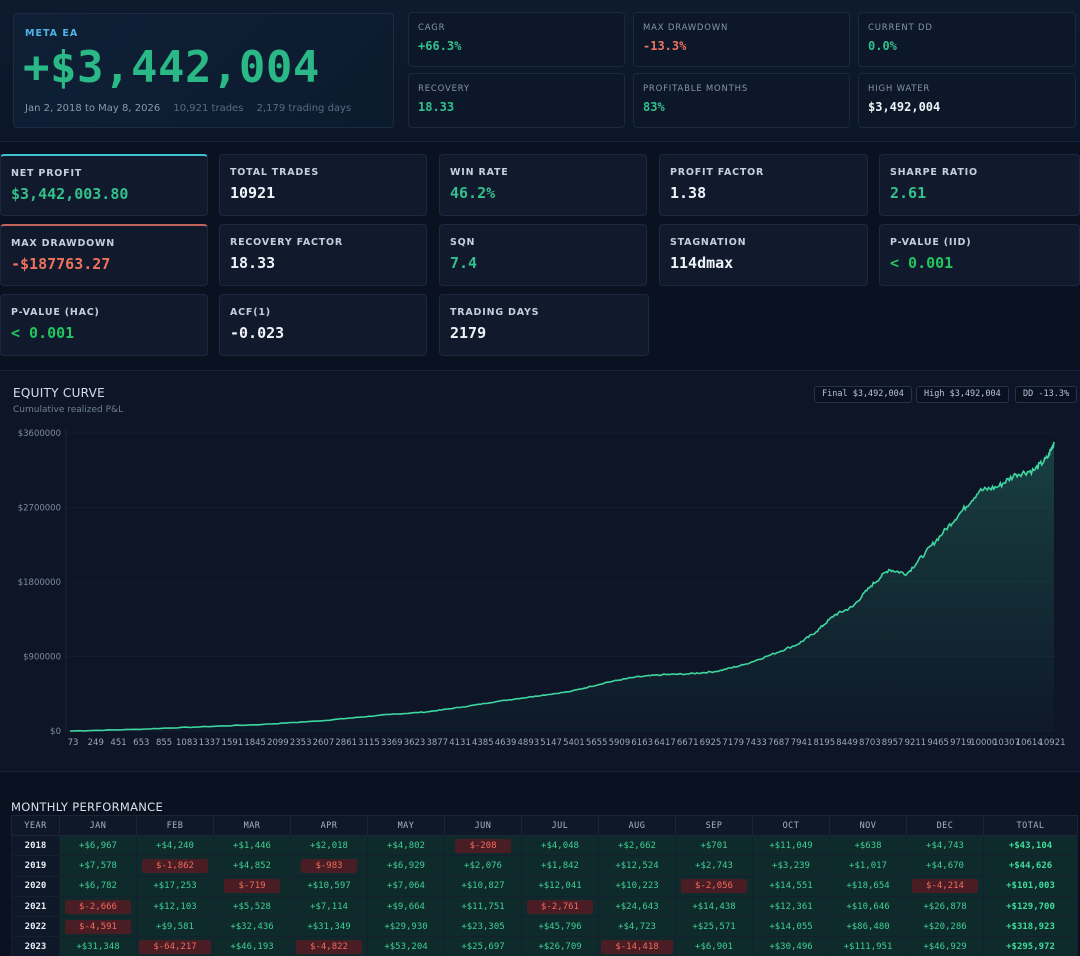 This screenshot has width=1080, height=956. I want to click on stat-label: SQN, so click(463, 242).